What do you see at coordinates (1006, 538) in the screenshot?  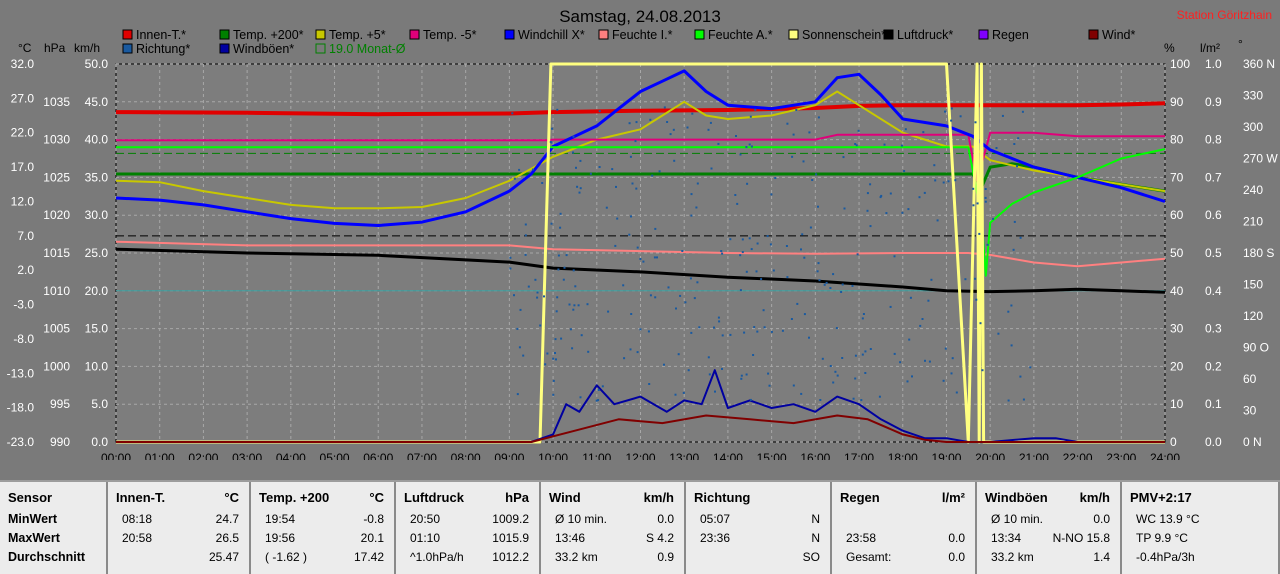 I see `stats-cell: 13:34` at bounding box center [1006, 538].